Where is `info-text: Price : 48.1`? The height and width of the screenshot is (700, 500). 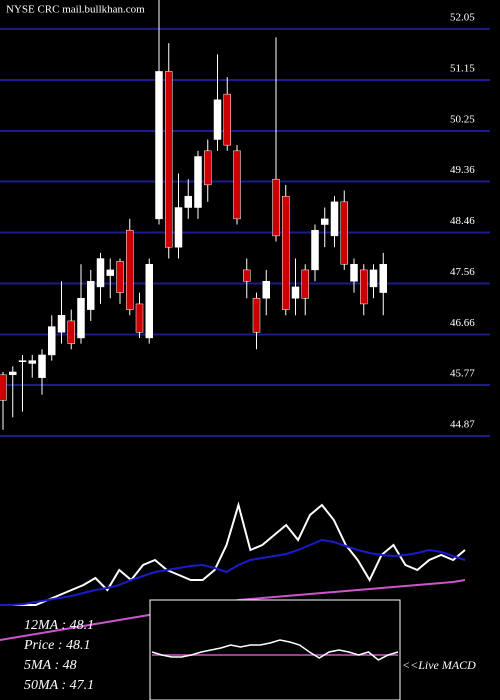 info-text: Price : 48.1 is located at coordinates (56, 645).